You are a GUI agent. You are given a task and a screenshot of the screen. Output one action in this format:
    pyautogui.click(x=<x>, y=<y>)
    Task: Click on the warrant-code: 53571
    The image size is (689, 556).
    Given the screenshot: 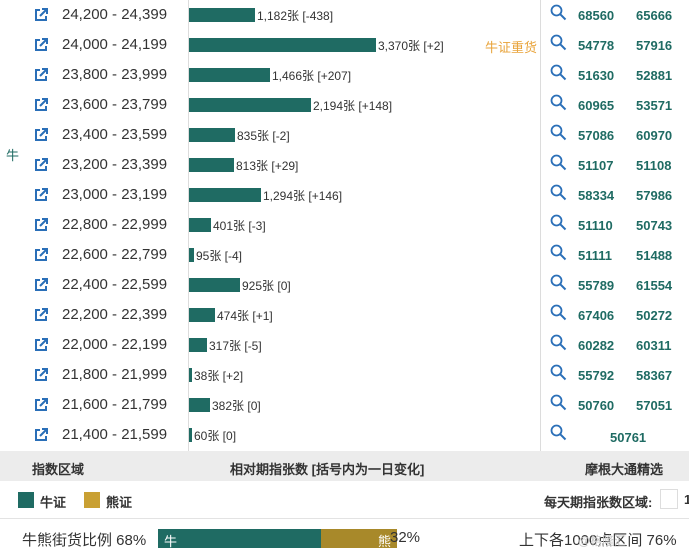 What is the action you would take?
    pyautogui.click(x=654, y=105)
    